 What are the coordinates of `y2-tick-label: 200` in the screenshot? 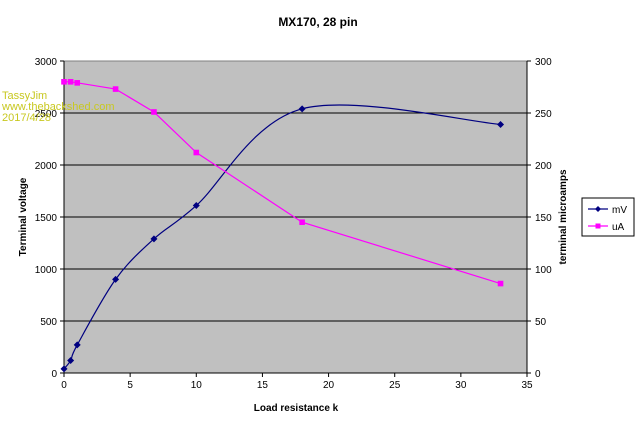 It's located at (543, 166).